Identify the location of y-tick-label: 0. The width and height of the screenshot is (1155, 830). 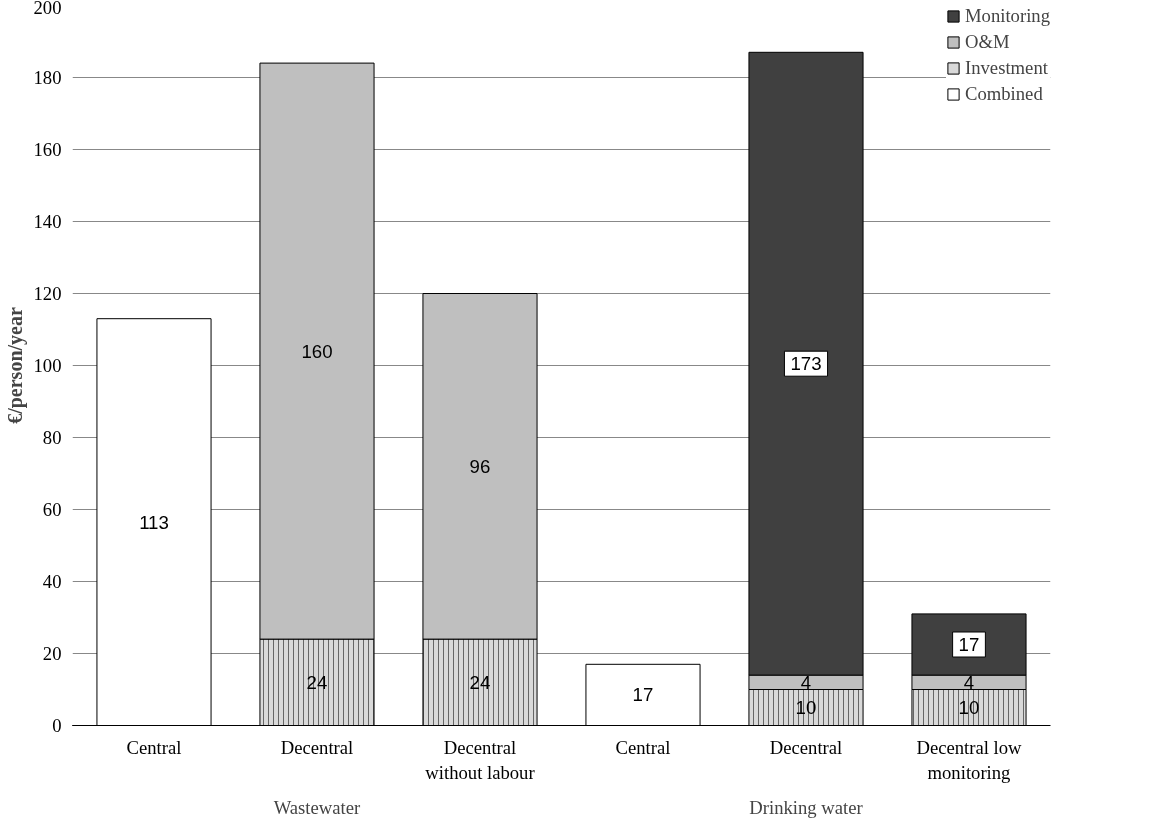
(57, 725).